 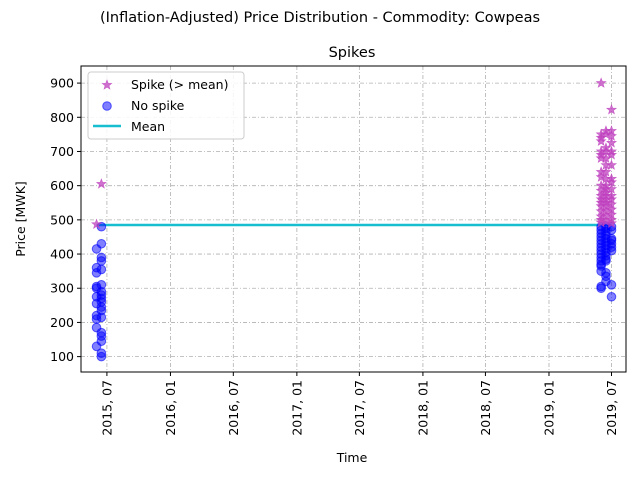 I want to click on legend-spike-marker, so click(x=107, y=84).